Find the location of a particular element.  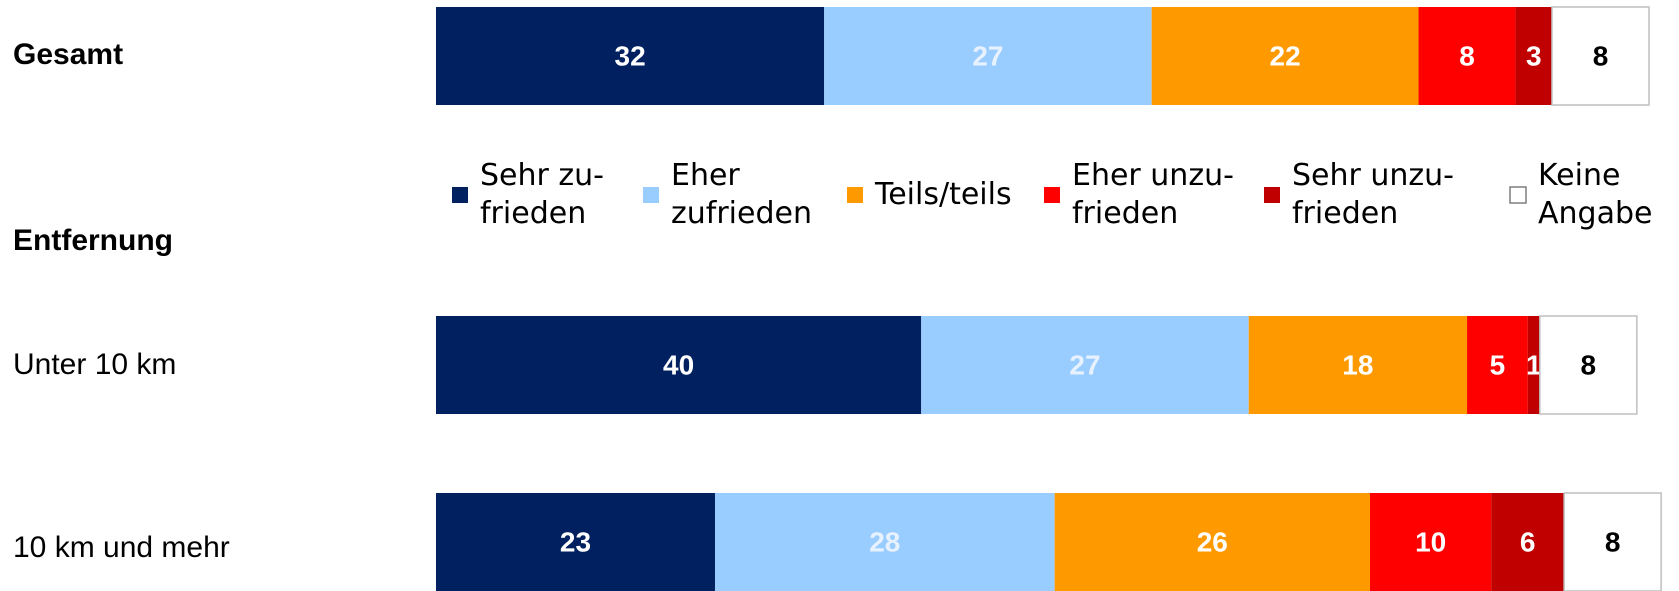

data-label: 1 is located at coordinates (1534, 364).